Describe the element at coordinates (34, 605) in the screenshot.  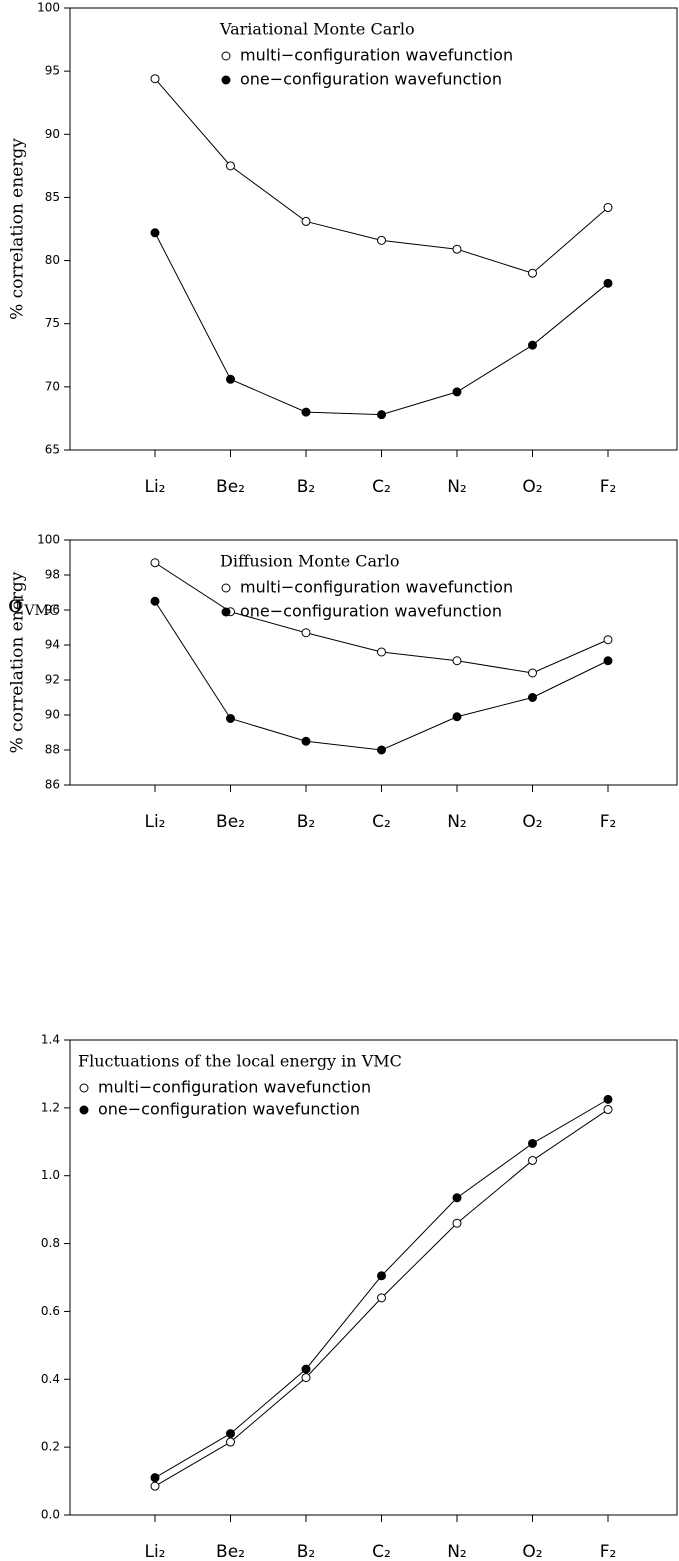
I see `y-axis-label: σVMC` at that location.